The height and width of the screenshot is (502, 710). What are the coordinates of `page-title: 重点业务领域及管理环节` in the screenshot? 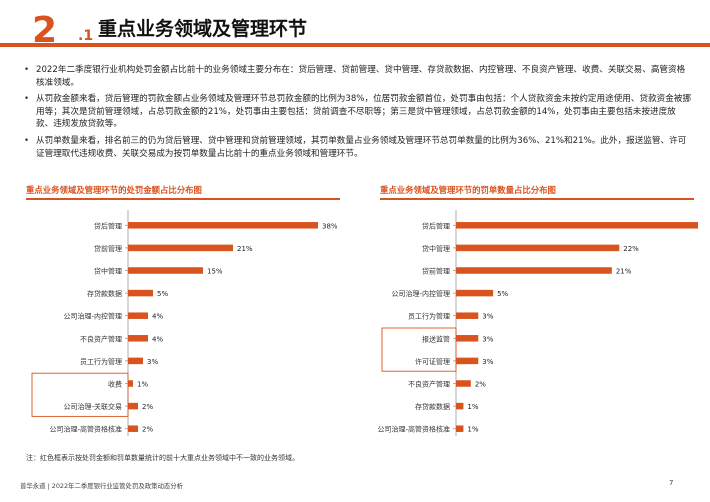 It's located at (203, 29).